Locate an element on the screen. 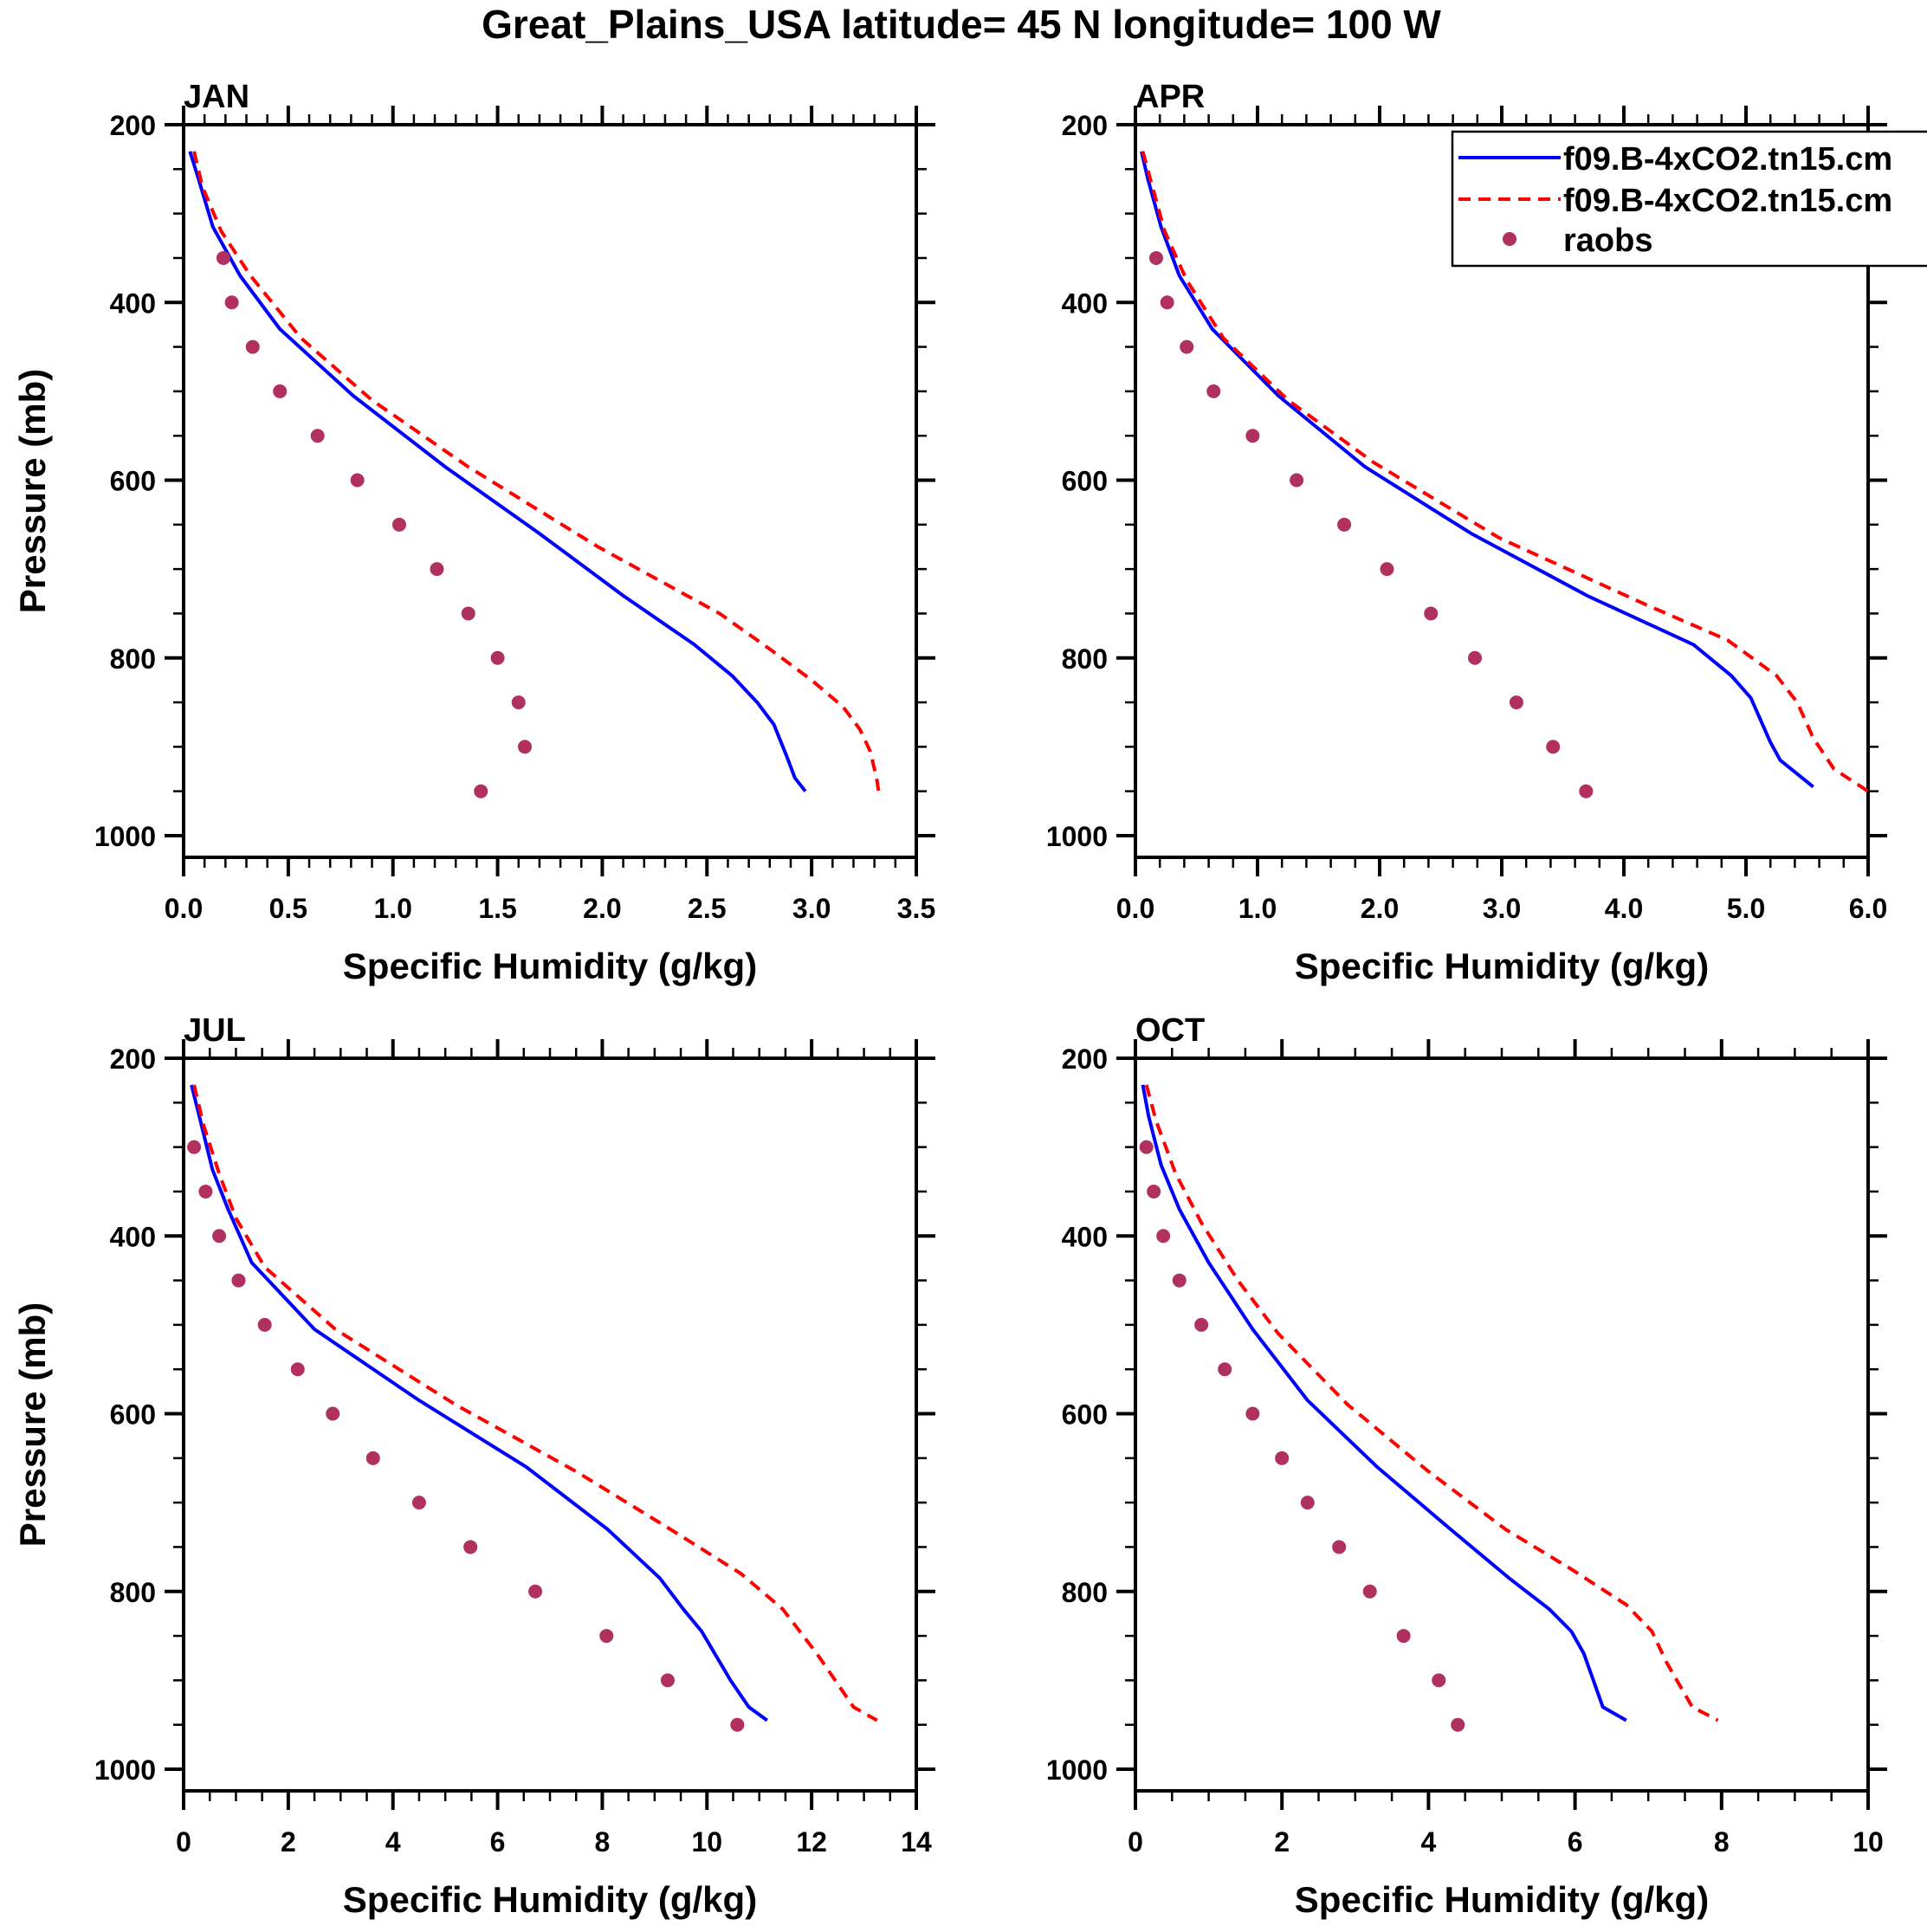 The image size is (1927, 1932). x-tick-label: 0 is located at coordinates (183, 1842).